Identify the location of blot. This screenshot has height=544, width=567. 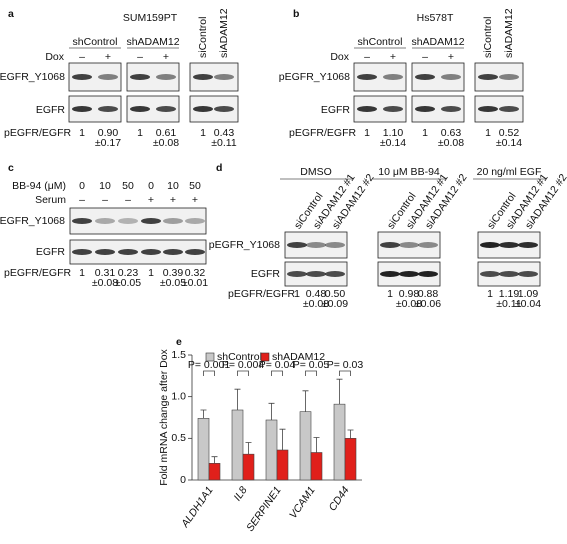
(138, 221).